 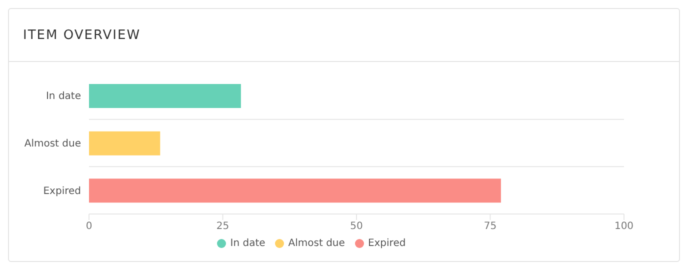 What do you see at coordinates (52, 144) in the screenshot?
I see `y-tick-label: Almost due` at bounding box center [52, 144].